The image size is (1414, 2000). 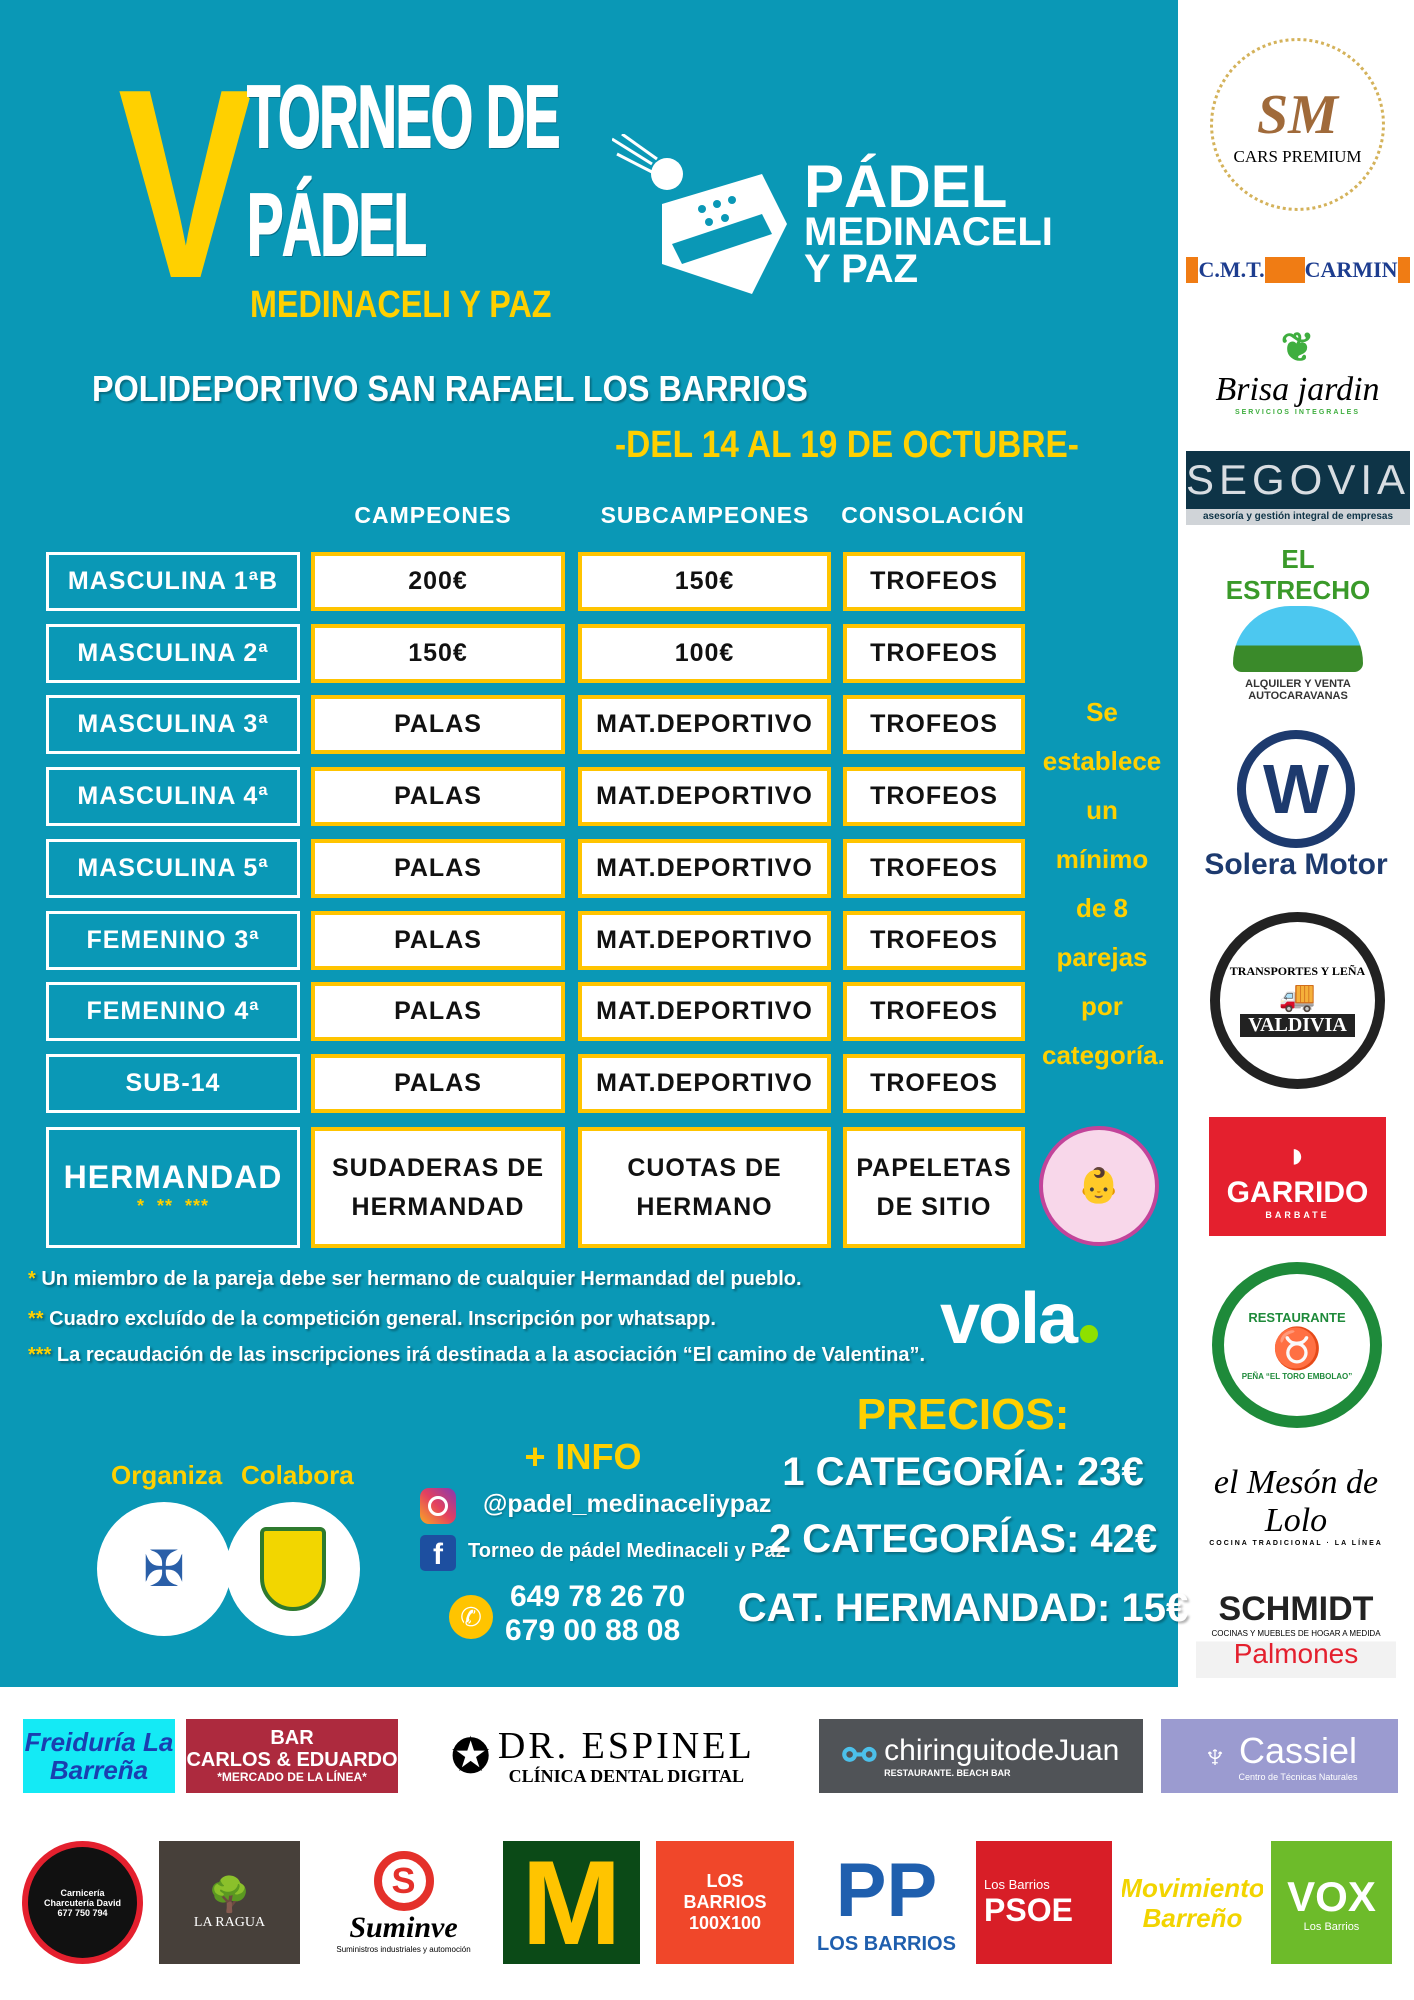 What do you see at coordinates (438, 1187) in the screenshot?
I see `prize-cell: SUDADERAS DE HERMANDAD` at bounding box center [438, 1187].